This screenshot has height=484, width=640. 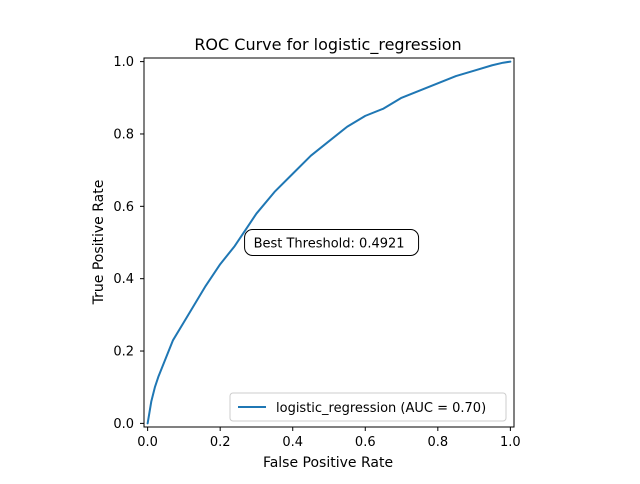 I want to click on best-threshold-annotation: Best Threshold: 0.4921, so click(x=332, y=242).